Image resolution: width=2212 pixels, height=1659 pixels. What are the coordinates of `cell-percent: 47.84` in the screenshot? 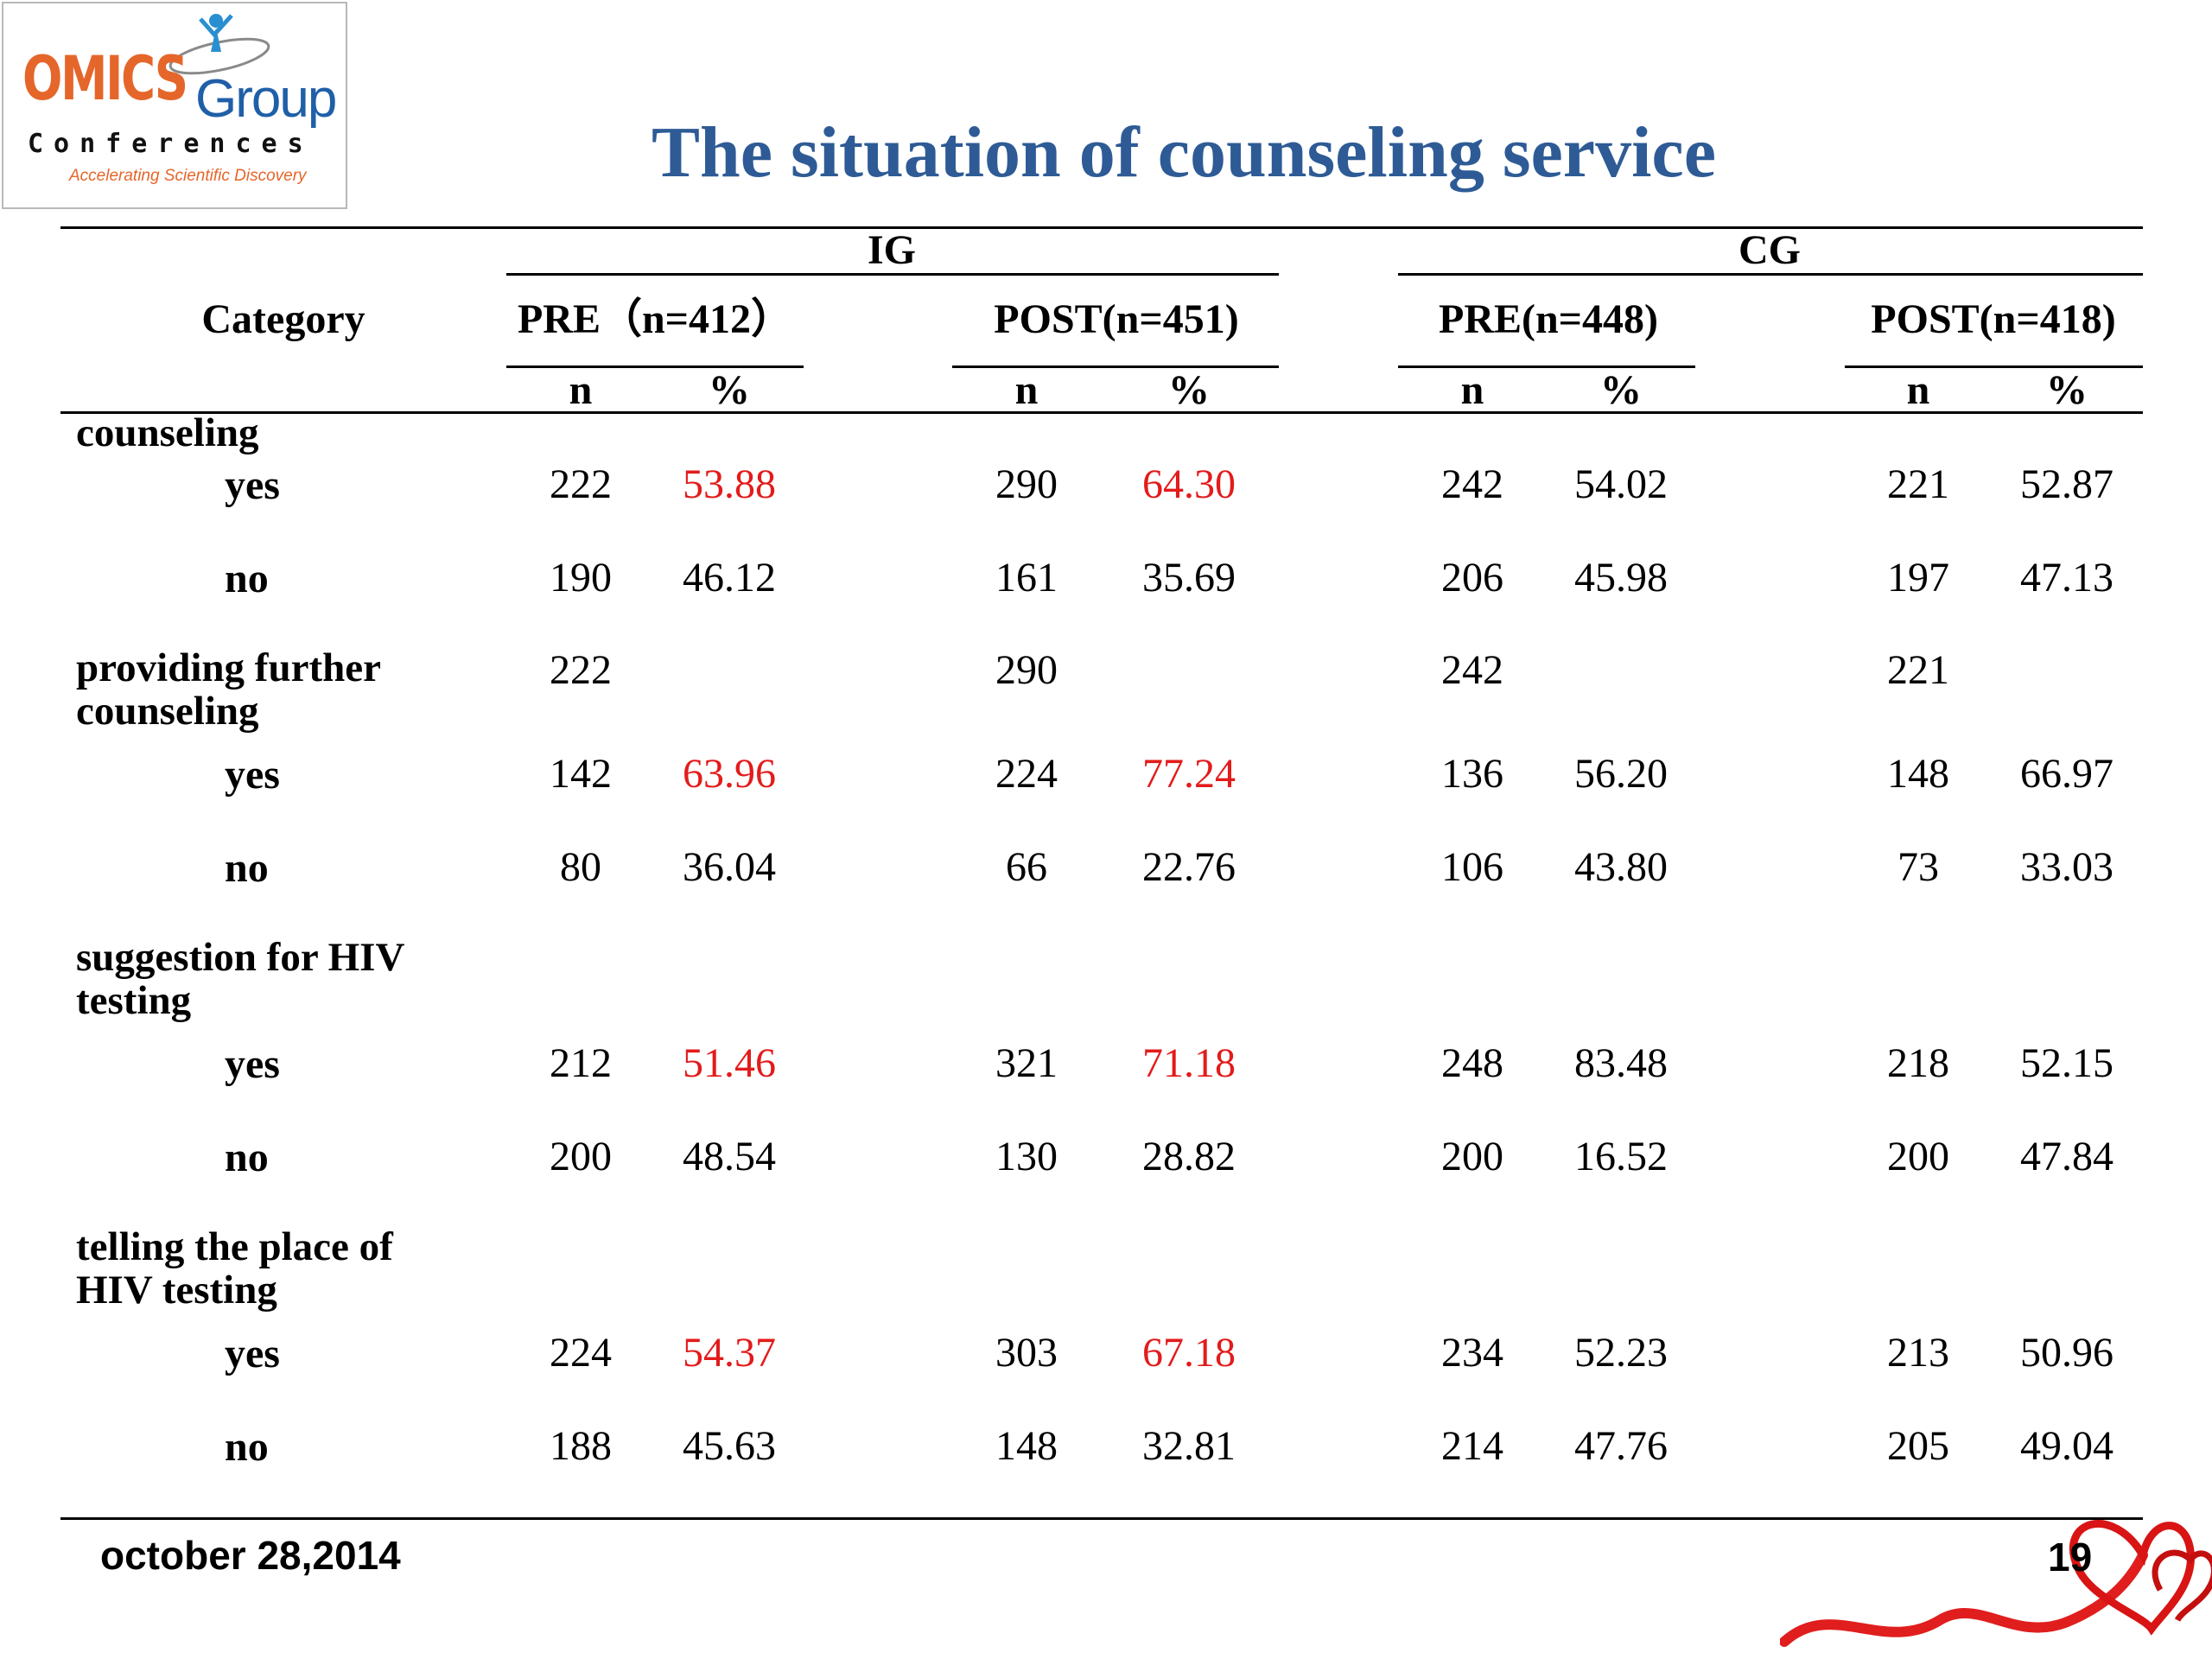 It's located at (2066, 1156).